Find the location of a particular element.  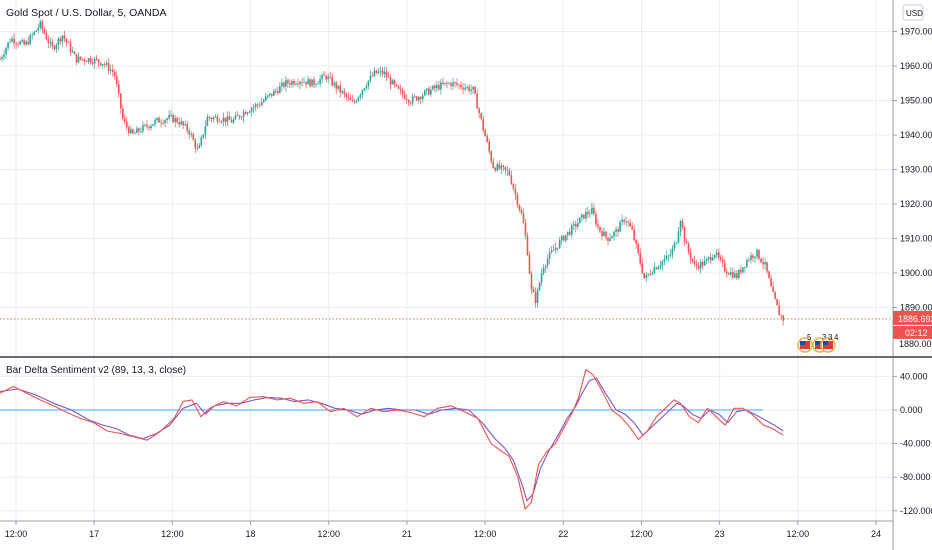

currency-badge: USD is located at coordinates (913, 12).